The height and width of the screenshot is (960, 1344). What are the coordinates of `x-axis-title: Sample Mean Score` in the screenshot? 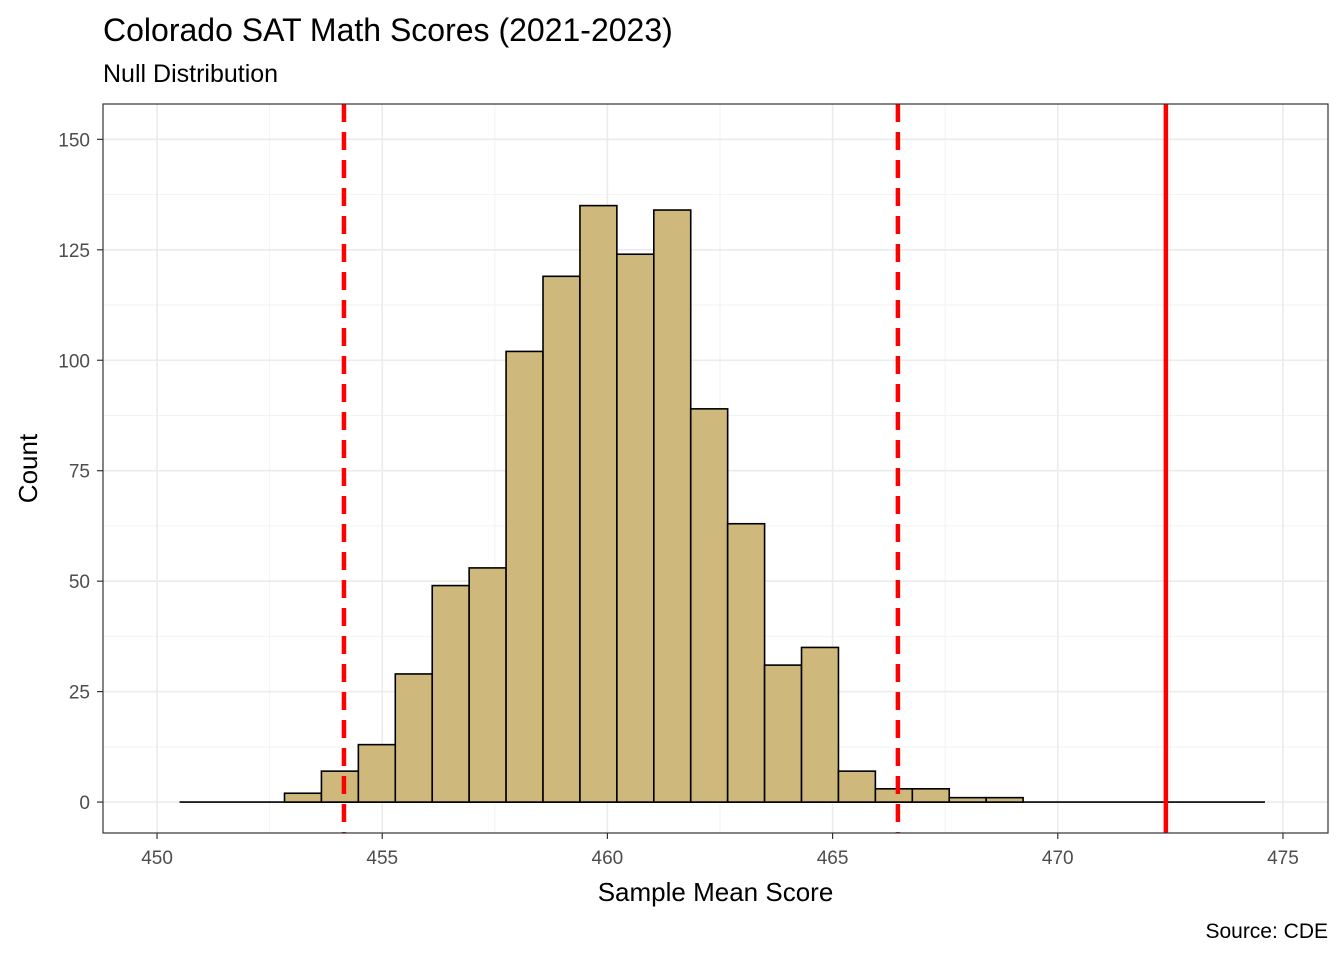 It's located at (716, 892).